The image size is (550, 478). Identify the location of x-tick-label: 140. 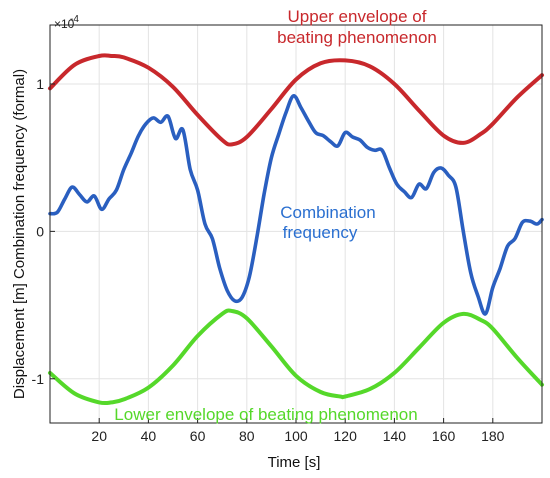
(395, 436).